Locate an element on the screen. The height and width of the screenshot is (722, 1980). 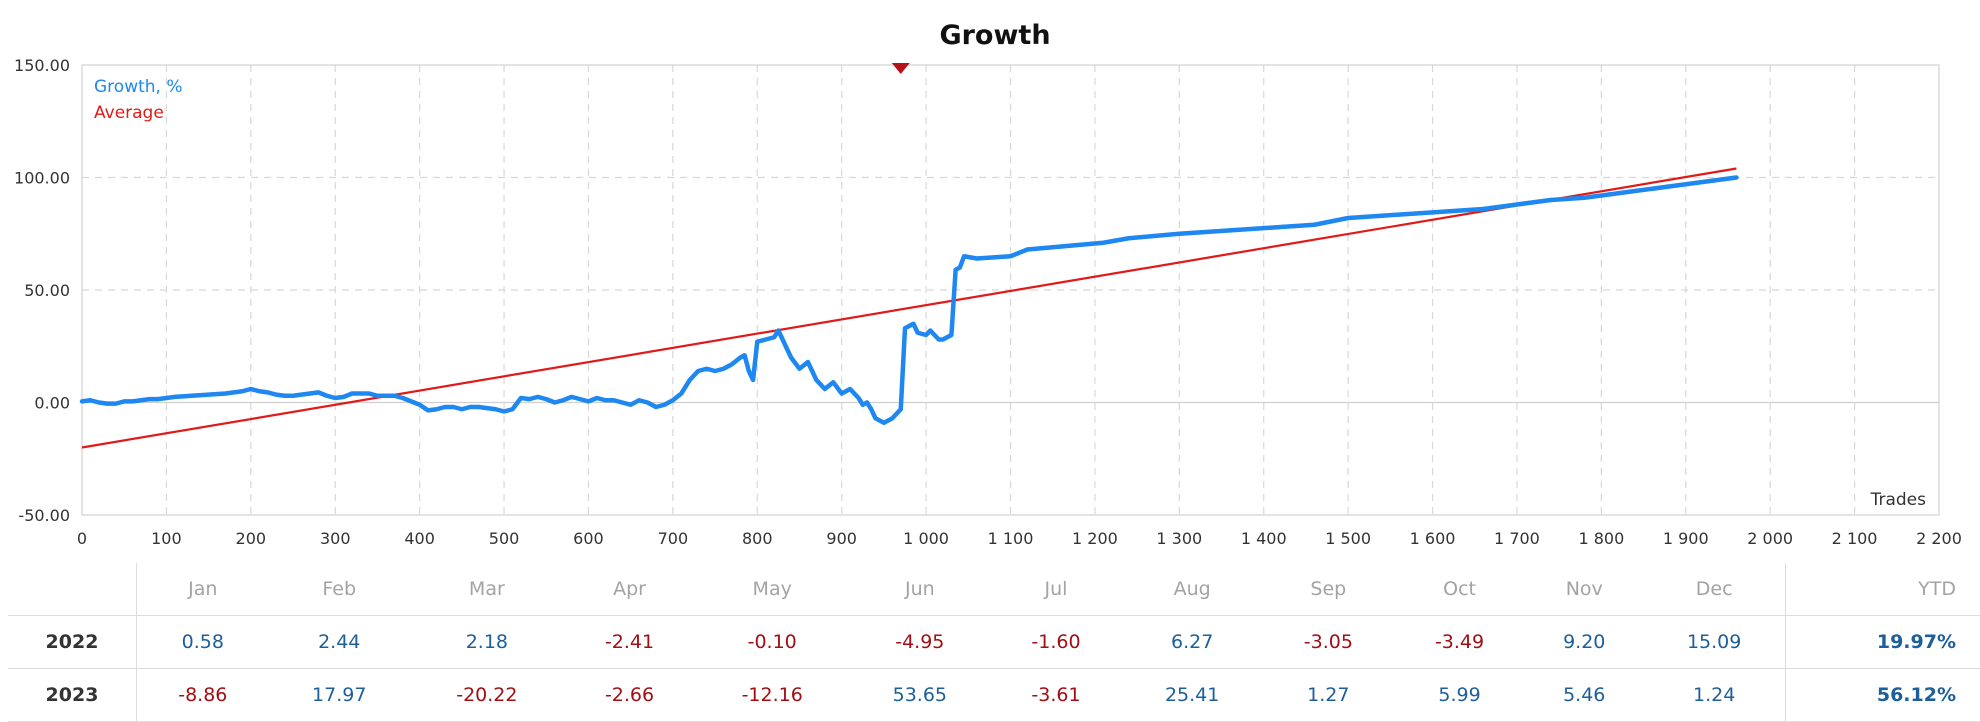
month-column-header: Dec is located at coordinates (1714, 589).